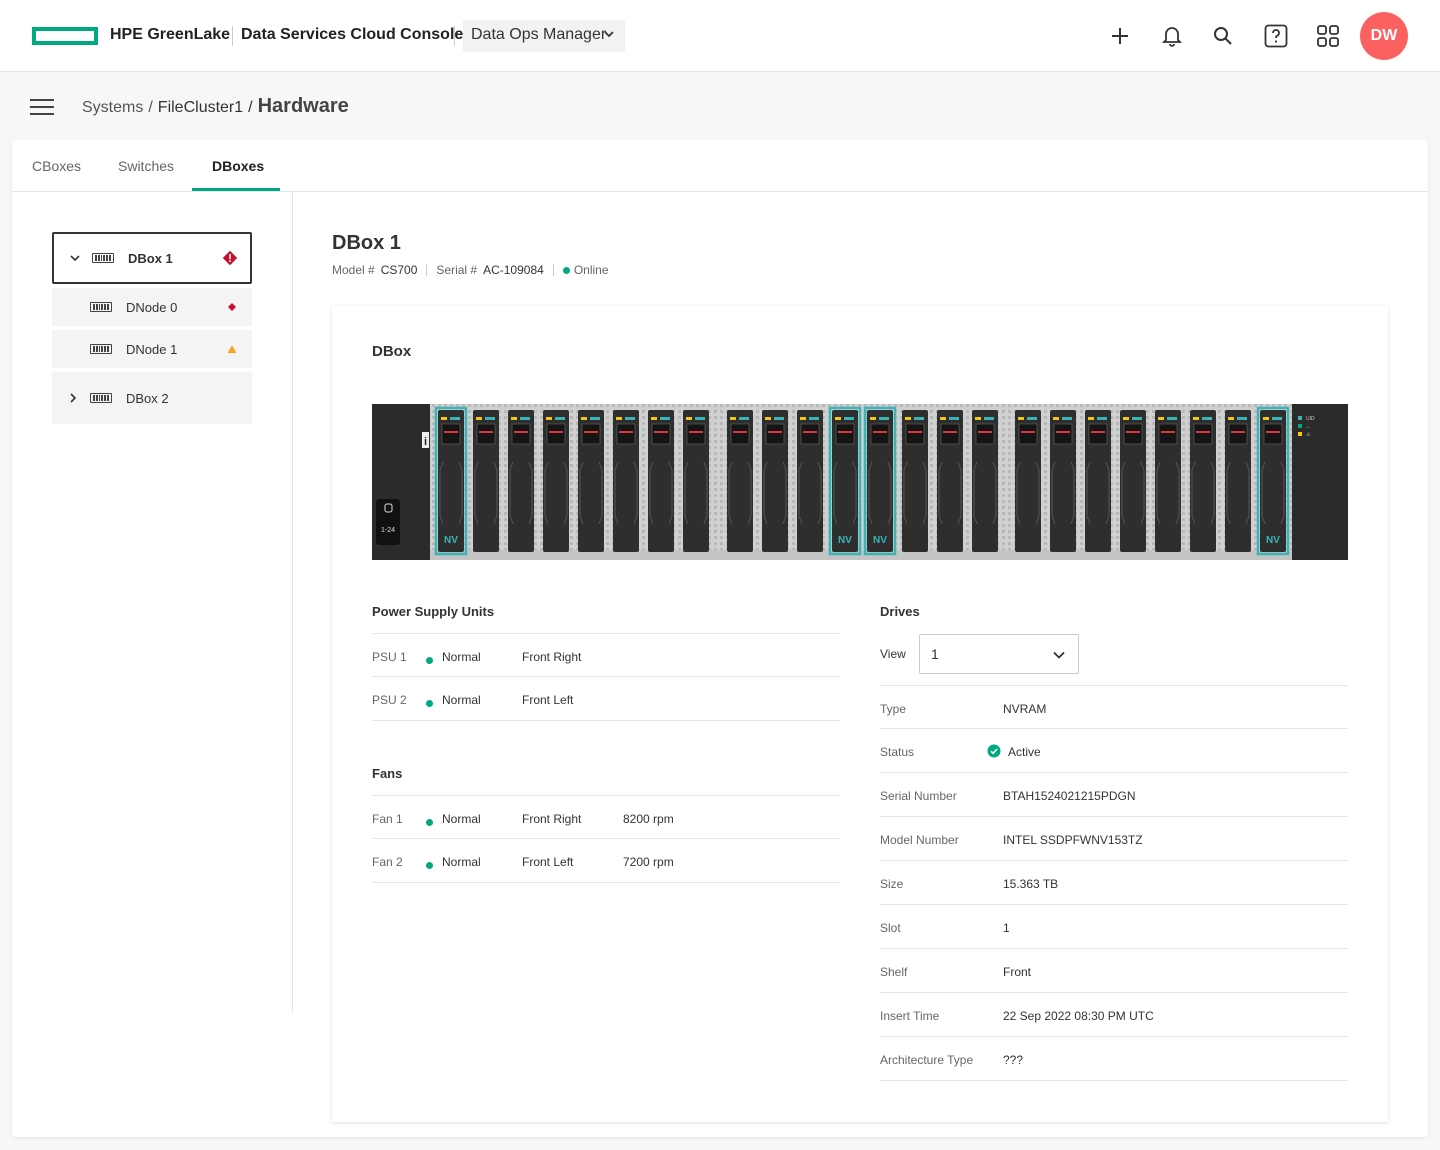  What do you see at coordinates (1223, 36) in the screenshot?
I see `search-icon` at bounding box center [1223, 36].